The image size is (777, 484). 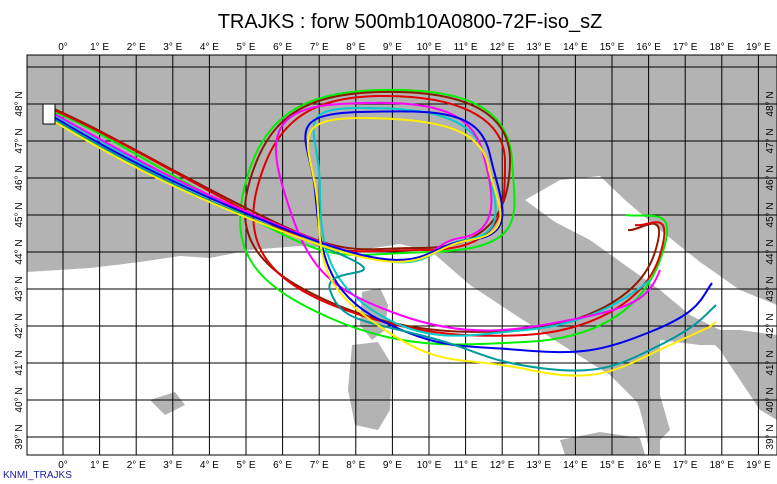 I want to click on calabria, so click(x=650, y=415).